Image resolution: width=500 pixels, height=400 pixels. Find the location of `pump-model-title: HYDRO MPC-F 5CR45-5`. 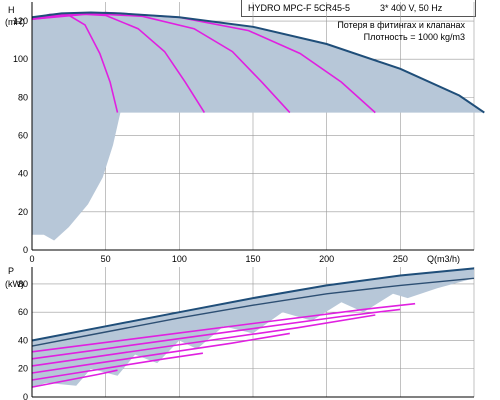

pump-model-title: HYDRO MPC-F 5CR45-5 is located at coordinates (299, 8).